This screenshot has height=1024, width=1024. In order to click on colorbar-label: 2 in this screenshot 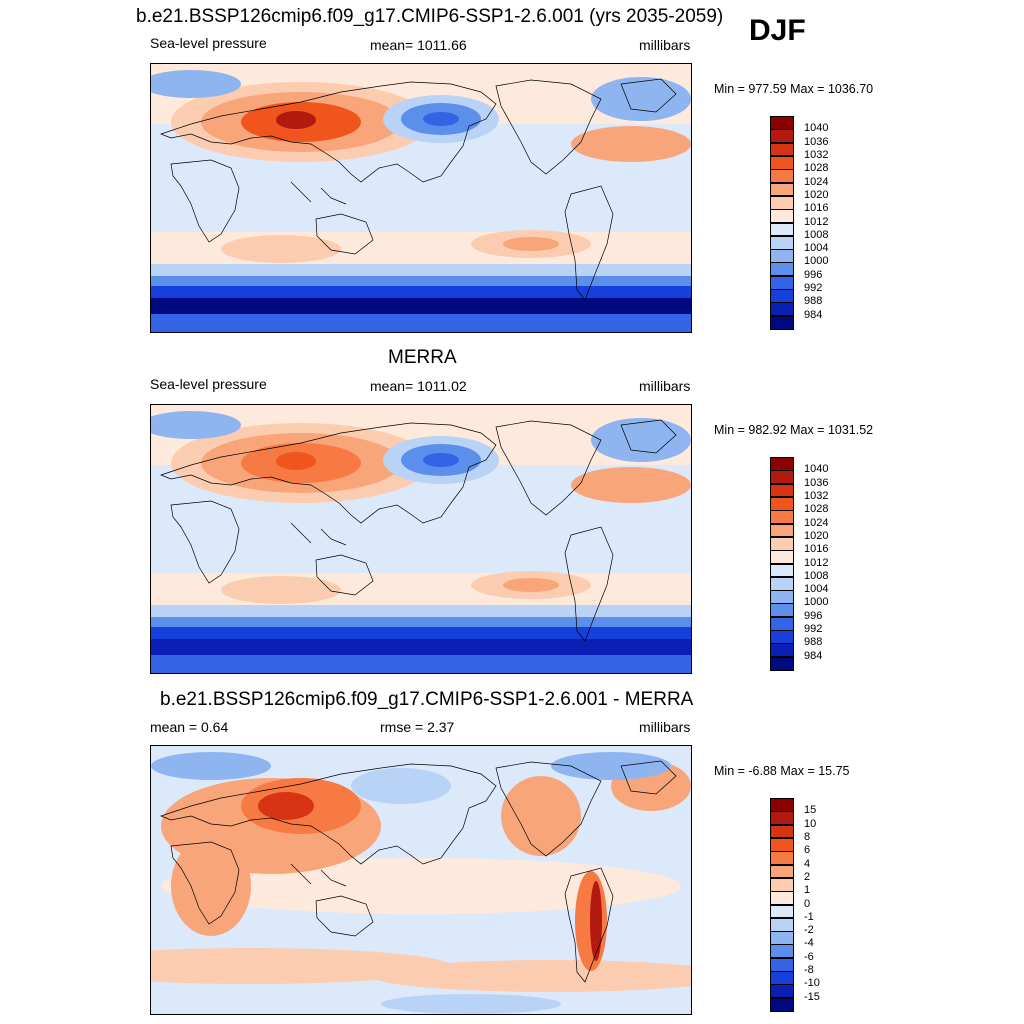, I will do `click(807, 876)`.